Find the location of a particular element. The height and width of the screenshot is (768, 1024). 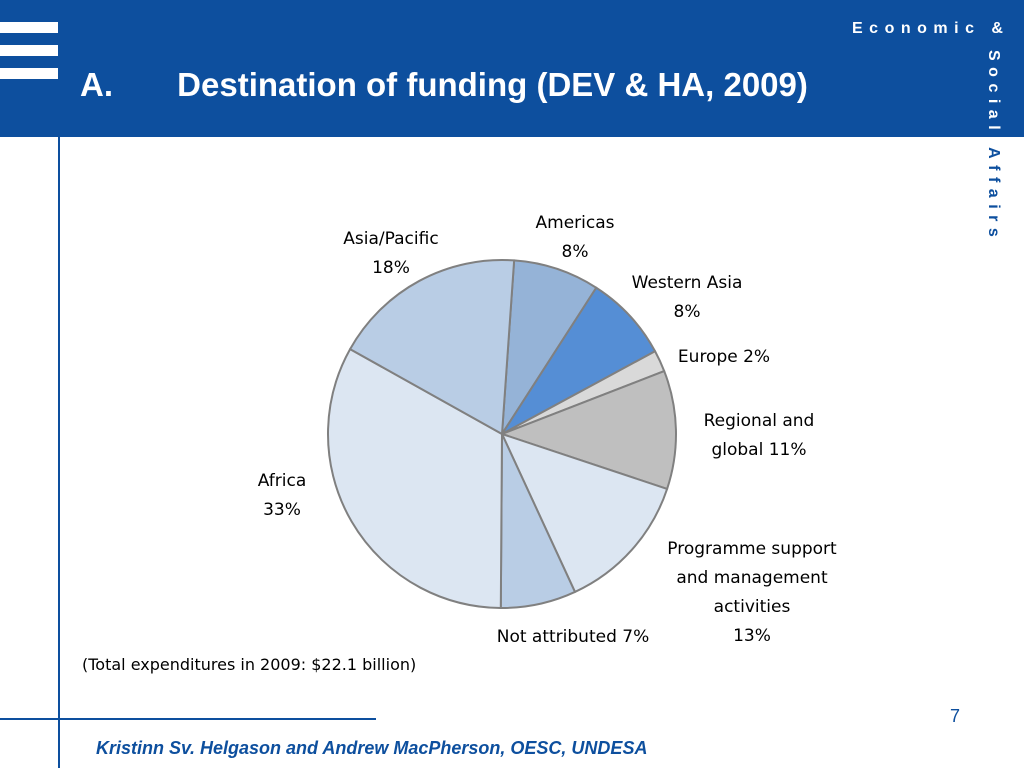

slice-label-line: Africa is located at coordinates (282, 481).